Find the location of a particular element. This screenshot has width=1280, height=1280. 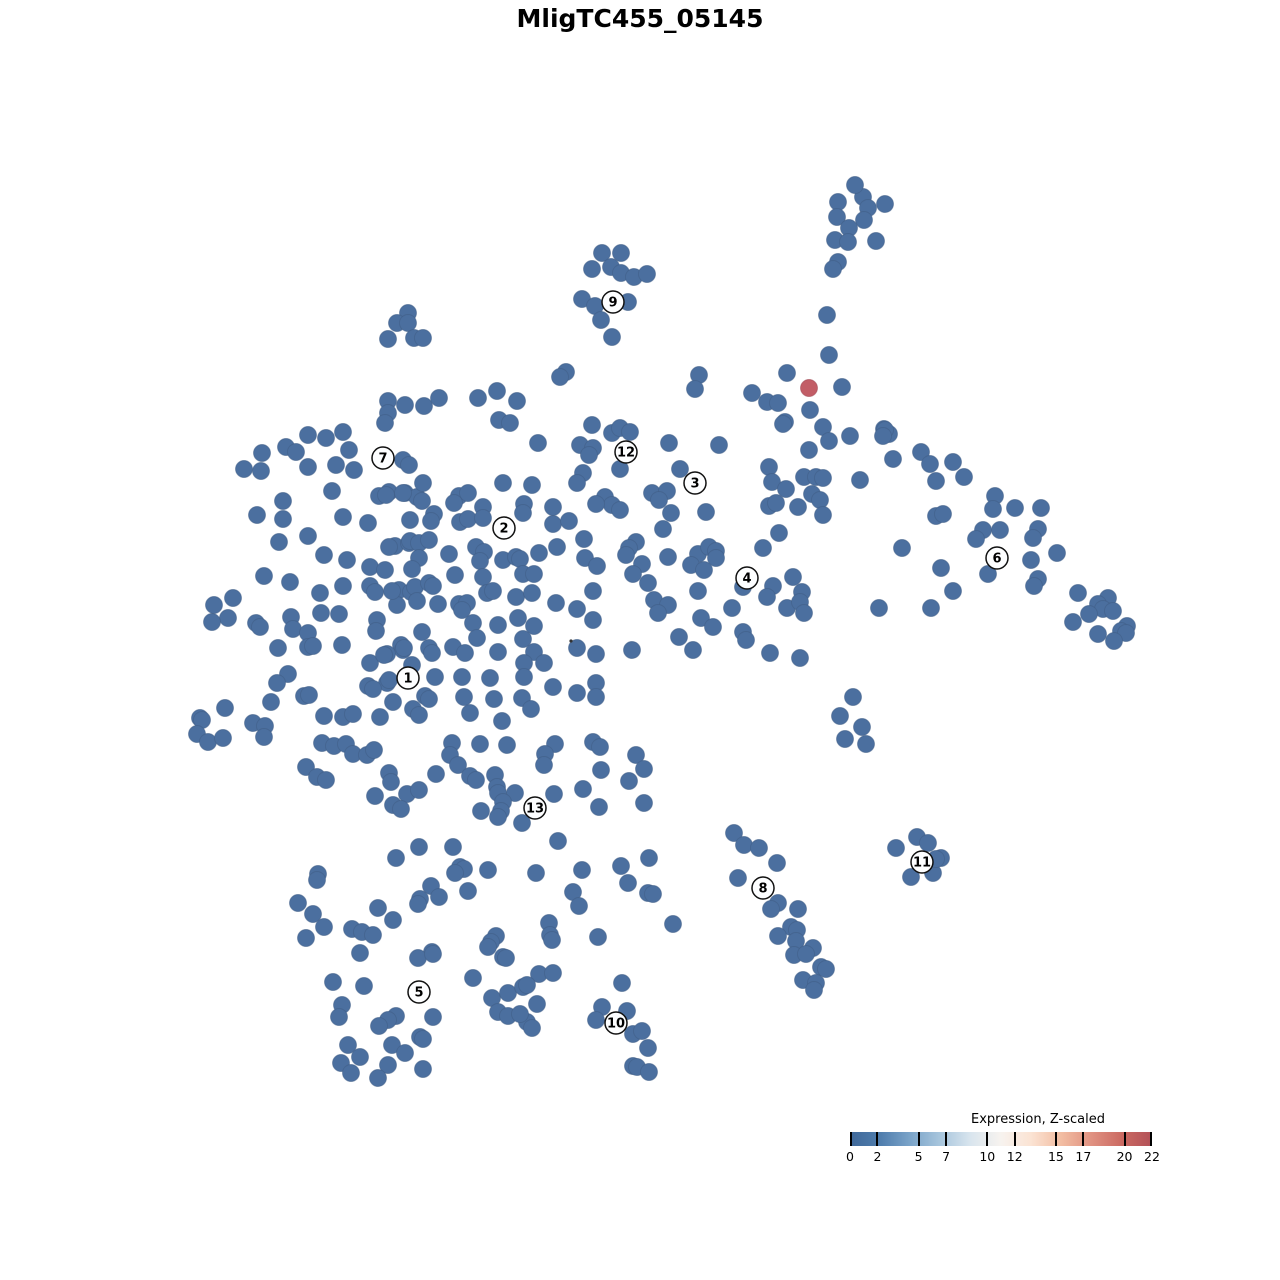

cluster-label-number: 5 is located at coordinates (418, 993).